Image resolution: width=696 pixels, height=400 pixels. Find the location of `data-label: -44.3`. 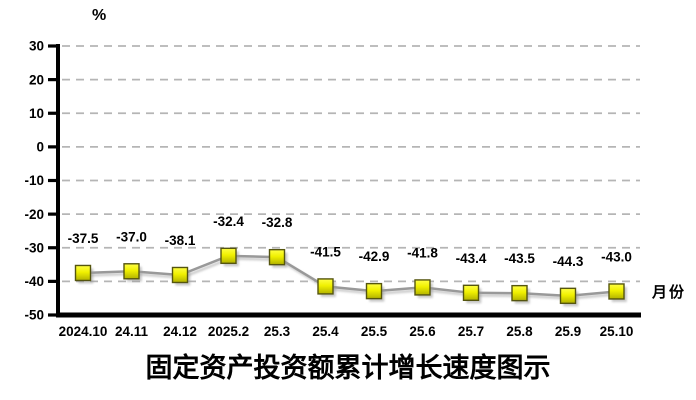

data-label: -44.3 is located at coordinates (568, 261).